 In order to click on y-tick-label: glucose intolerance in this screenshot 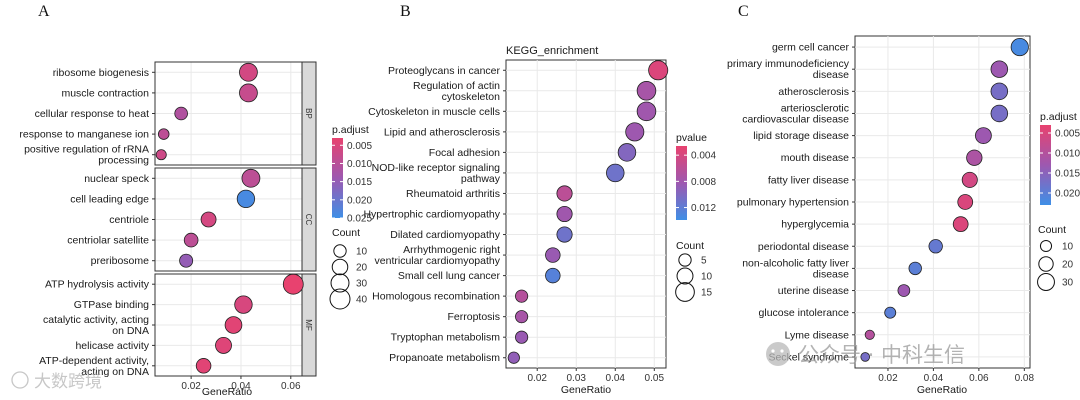, I will do `click(804, 313)`.